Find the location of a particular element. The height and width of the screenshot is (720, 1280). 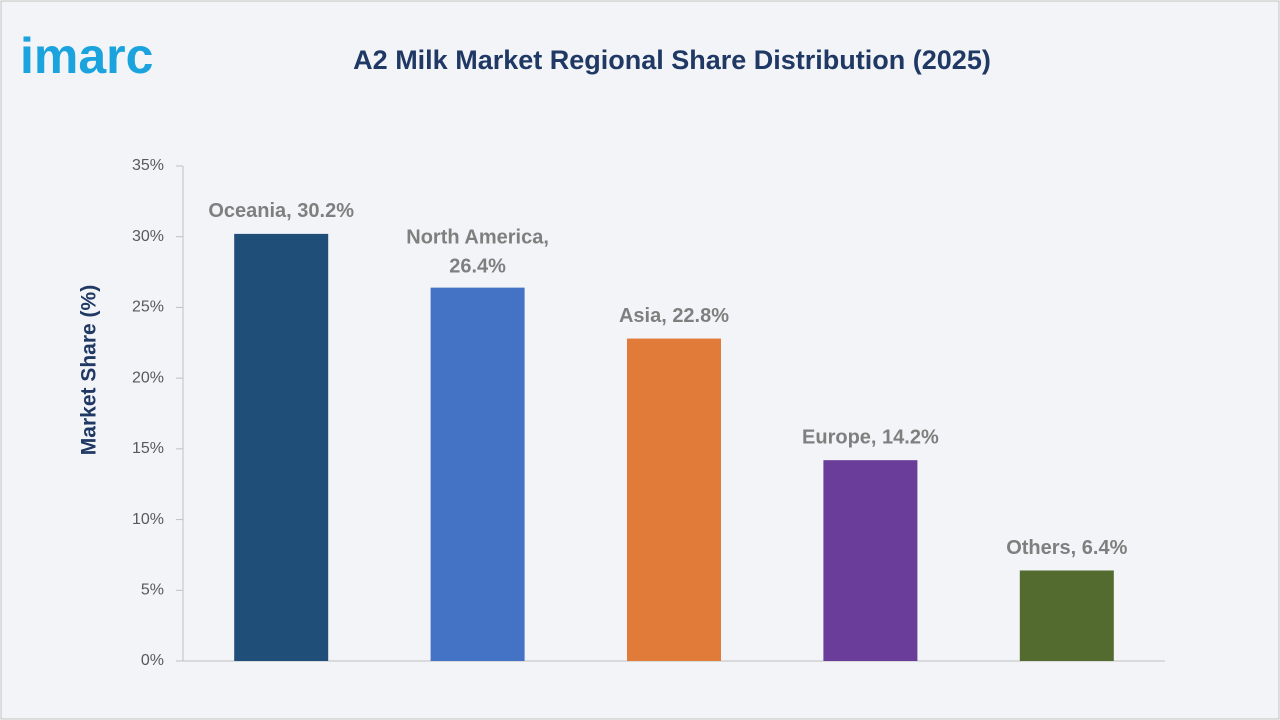

data-label: Europe, 14.2% is located at coordinates (870, 437).